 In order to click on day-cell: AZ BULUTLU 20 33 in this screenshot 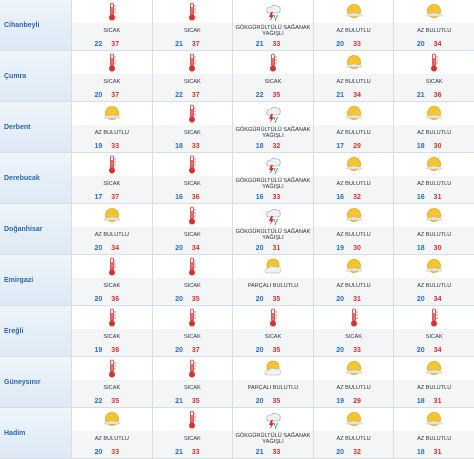, I will do `click(112, 433)`.